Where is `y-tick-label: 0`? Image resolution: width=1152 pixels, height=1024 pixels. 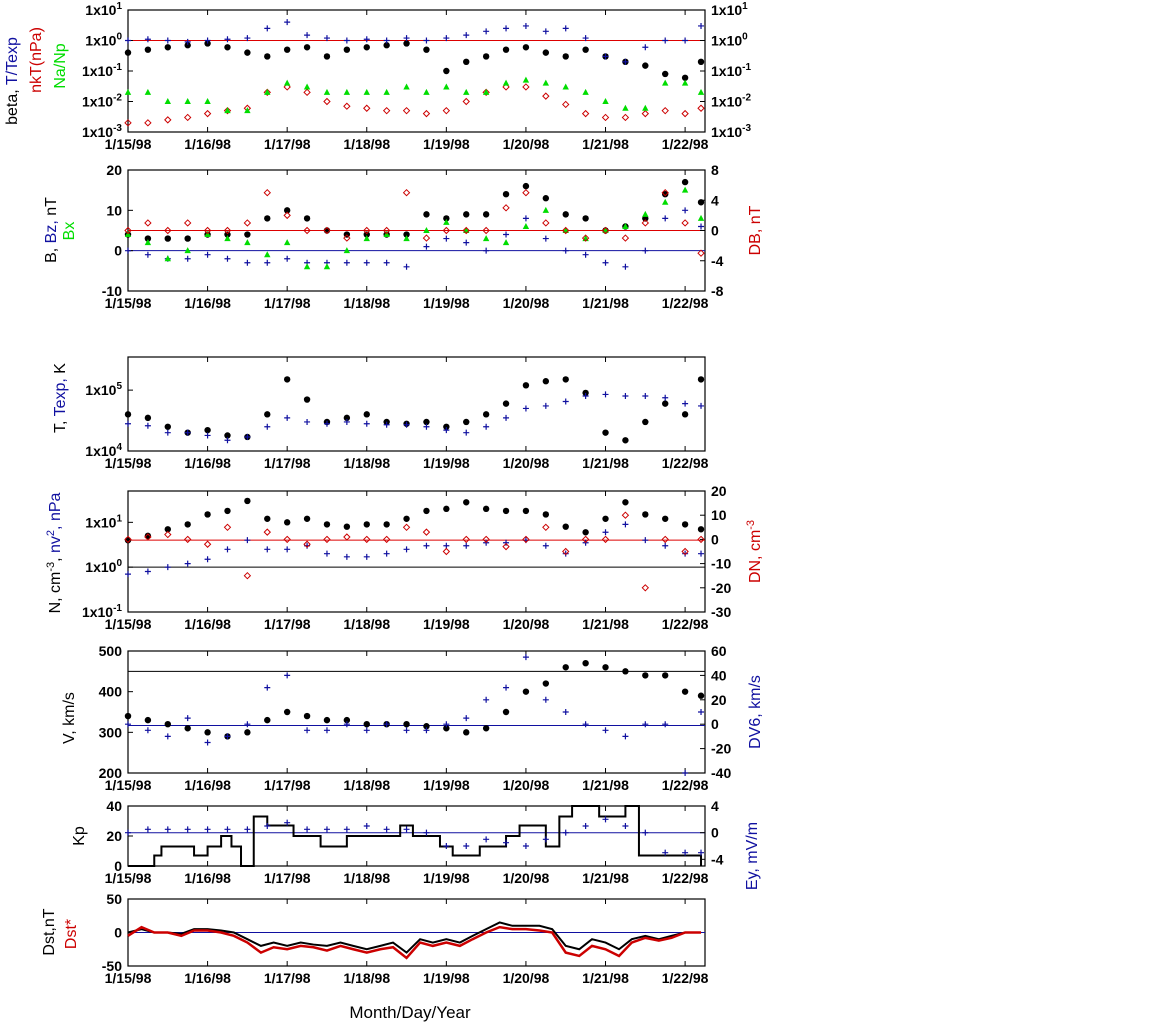 y-tick-label: 0 is located at coordinates (118, 251).